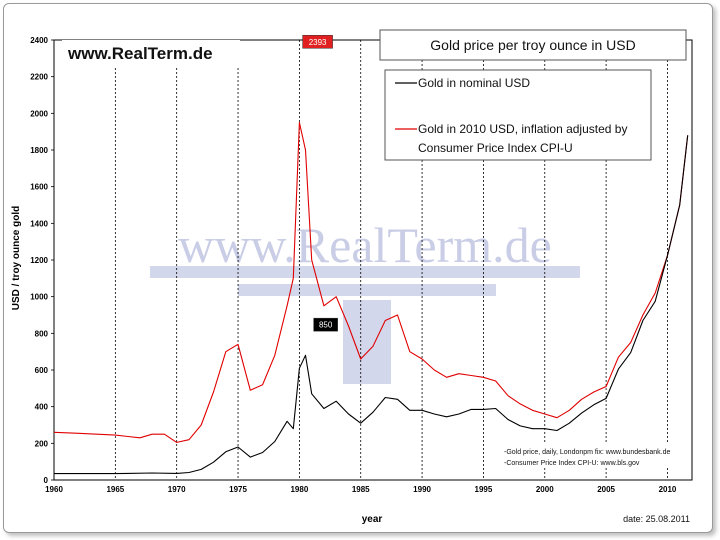  Describe the element at coordinates (39, 77) in the screenshot. I see `y-tick-label: 2200` at that location.